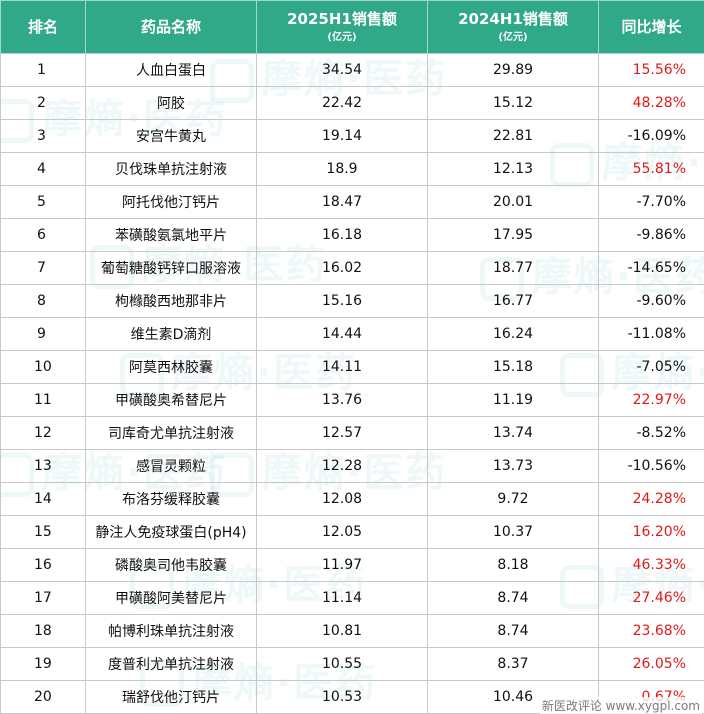 The height and width of the screenshot is (714, 704). What do you see at coordinates (651, 367) in the screenshot?
I see `yoy-growth-cell: -7.05%` at bounding box center [651, 367].